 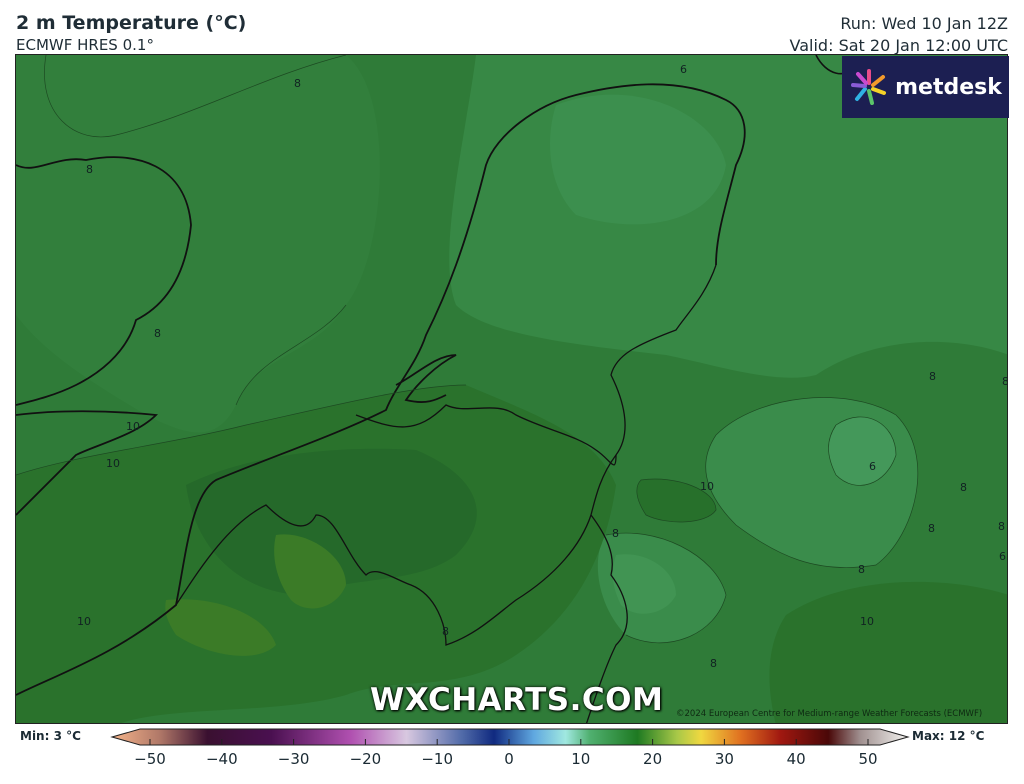 I want to click on colorbar-tick-label: 40, so click(x=796, y=759).